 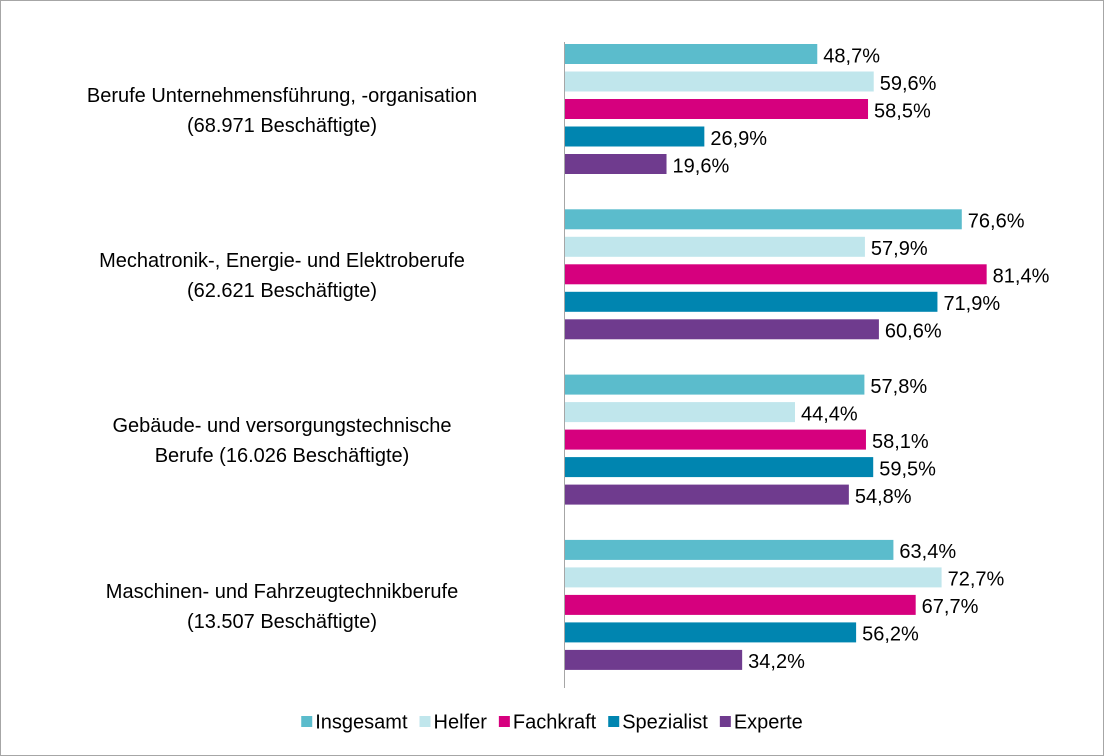 What do you see at coordinates (361, 722) in the screenshot?
I see `legend-label: Insgesamt` at bounding box center [361, 722].